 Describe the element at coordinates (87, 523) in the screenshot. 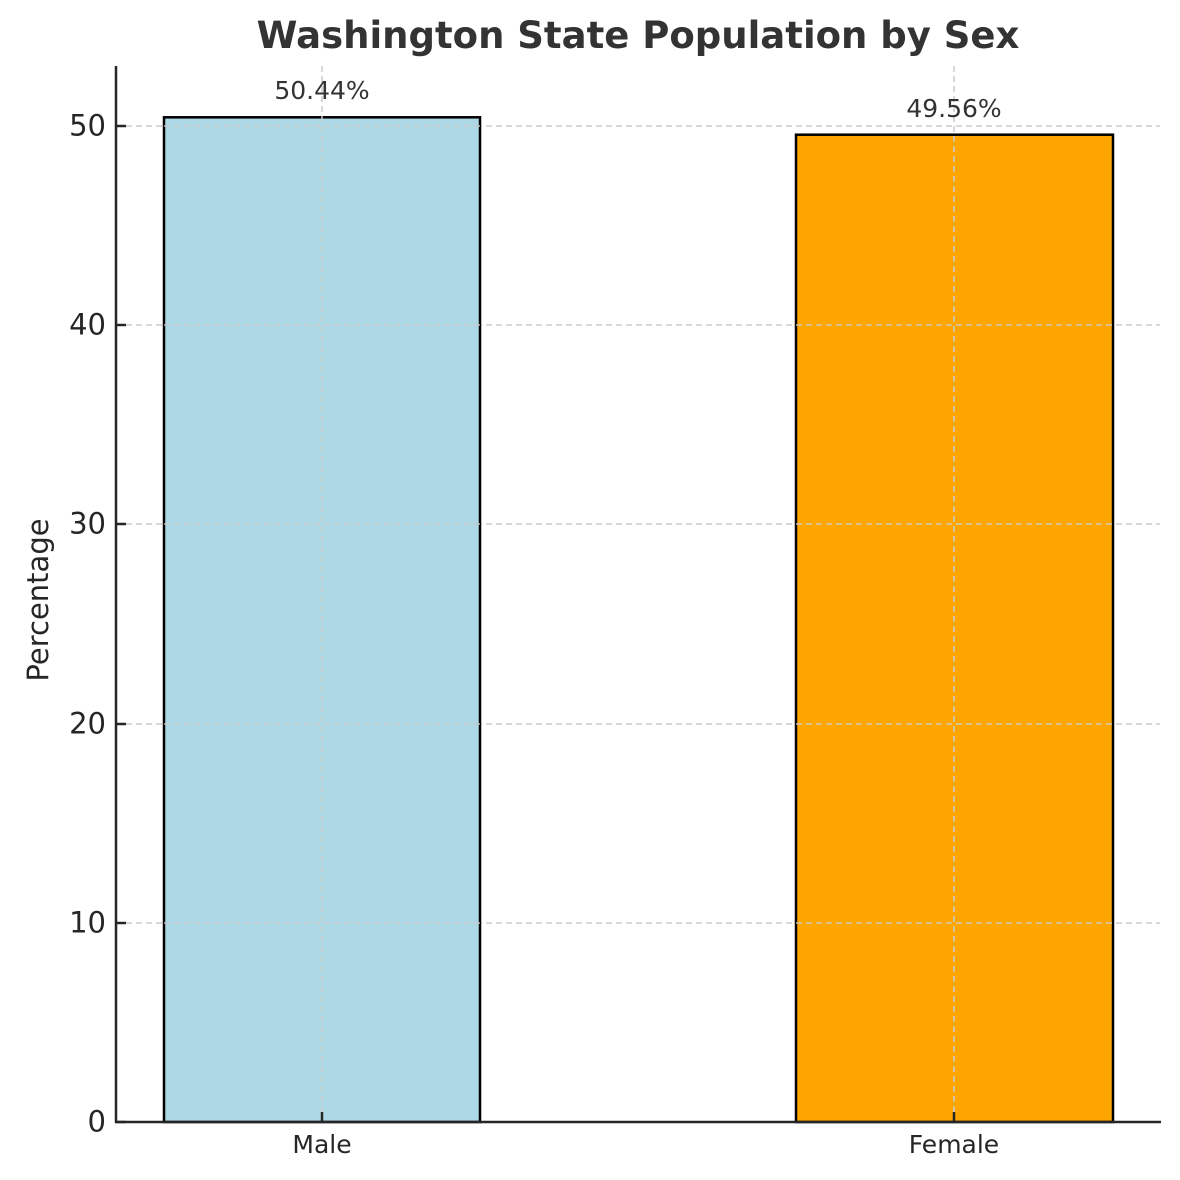

I see `y-tick-label: 30` at that location.